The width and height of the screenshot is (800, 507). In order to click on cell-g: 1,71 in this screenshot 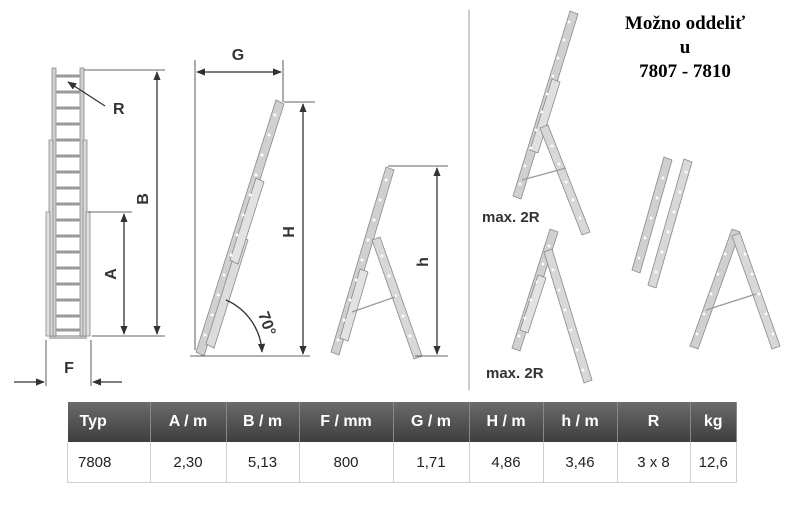, I will do `click(431, 462)`.